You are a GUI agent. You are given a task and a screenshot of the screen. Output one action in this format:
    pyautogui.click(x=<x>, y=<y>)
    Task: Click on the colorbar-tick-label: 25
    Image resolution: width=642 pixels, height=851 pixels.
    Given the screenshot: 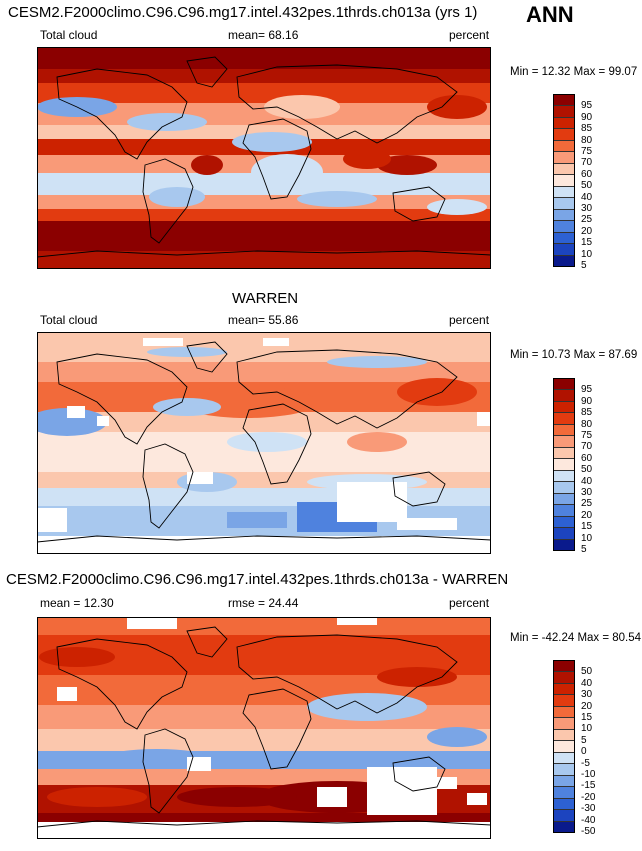 What is the action you would take?
    pyautogui.click(x=587, y=220)
    